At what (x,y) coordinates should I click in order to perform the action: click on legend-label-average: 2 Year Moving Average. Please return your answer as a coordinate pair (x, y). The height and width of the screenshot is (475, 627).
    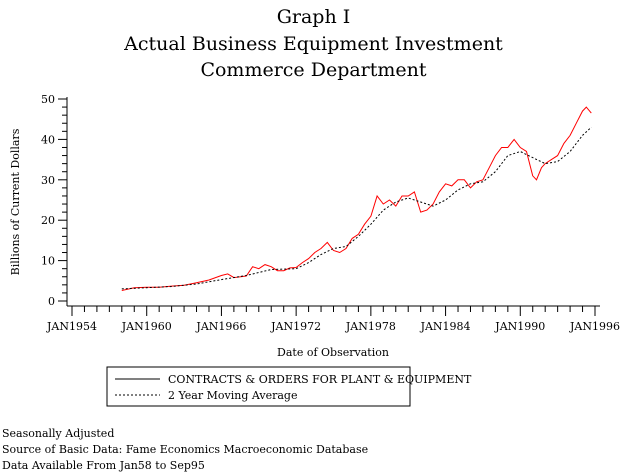
    Looking at the image, I should click on (232, 395).